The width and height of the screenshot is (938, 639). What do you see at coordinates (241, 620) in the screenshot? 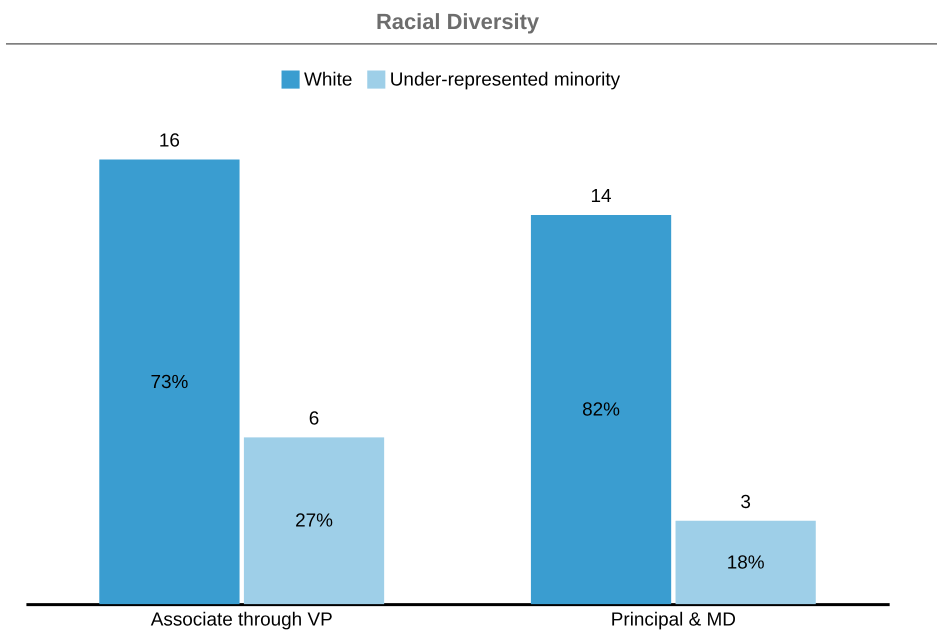
I see `x-tick-label: Associate through VP` at bounding box center [241, 620].